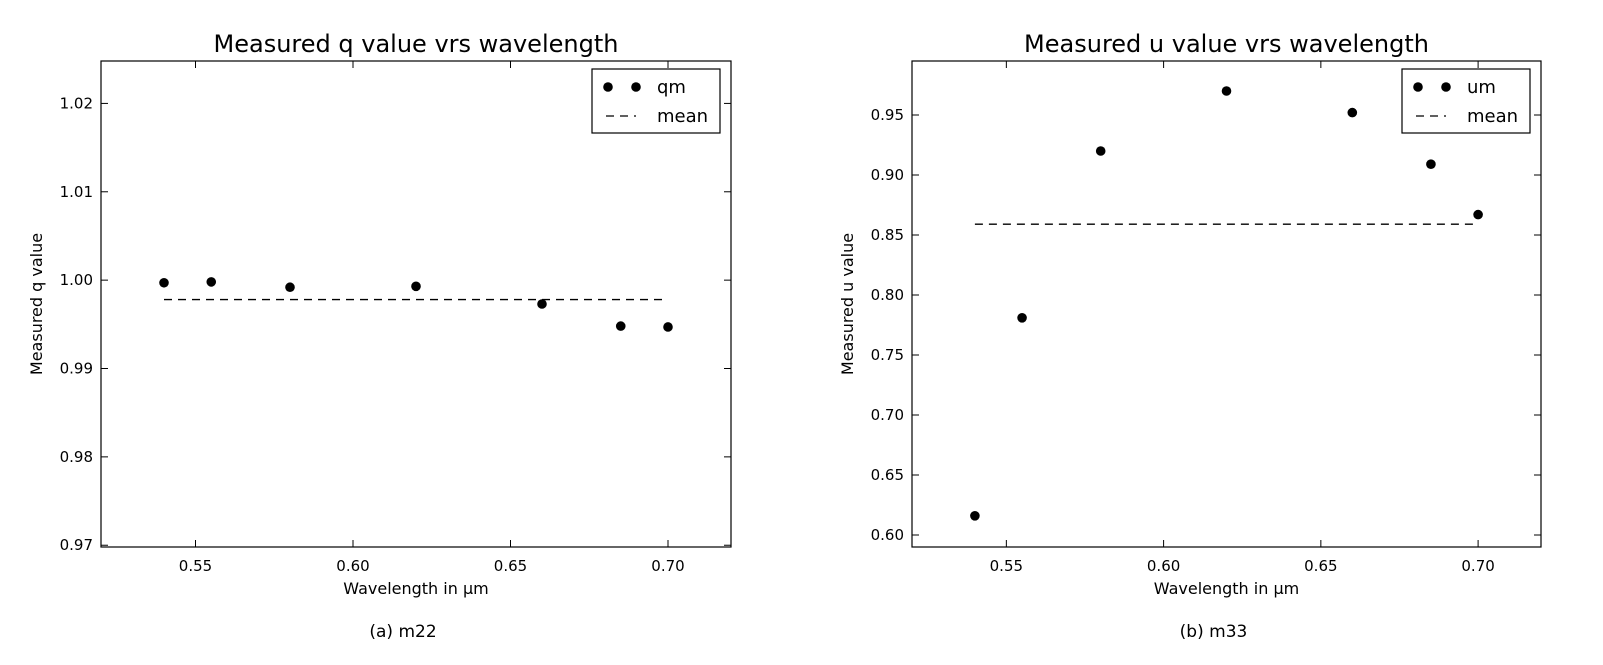  Describe the element at coordinates (671, 87) in the screenshot. I see `legend-label: qm` at that location.